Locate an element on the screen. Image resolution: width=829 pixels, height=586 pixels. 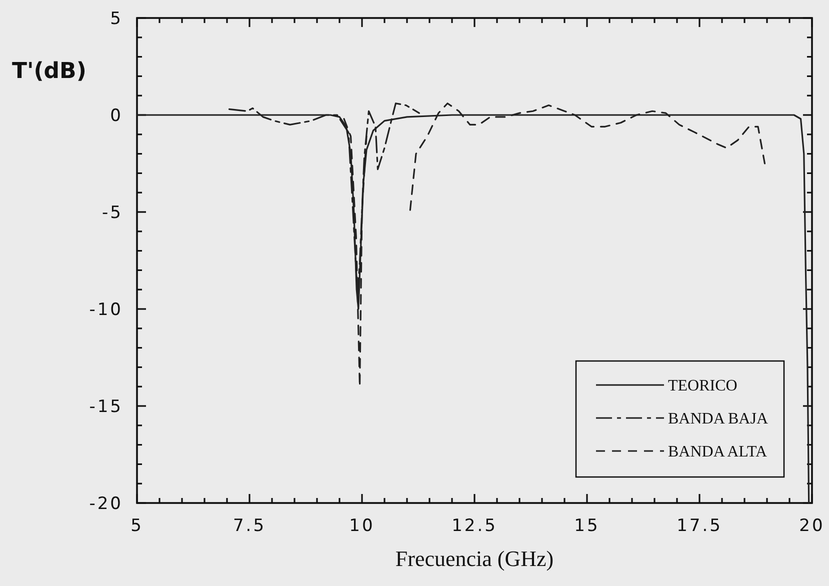
x-tick-label: 7.5 is located at coordinates (249, 526).